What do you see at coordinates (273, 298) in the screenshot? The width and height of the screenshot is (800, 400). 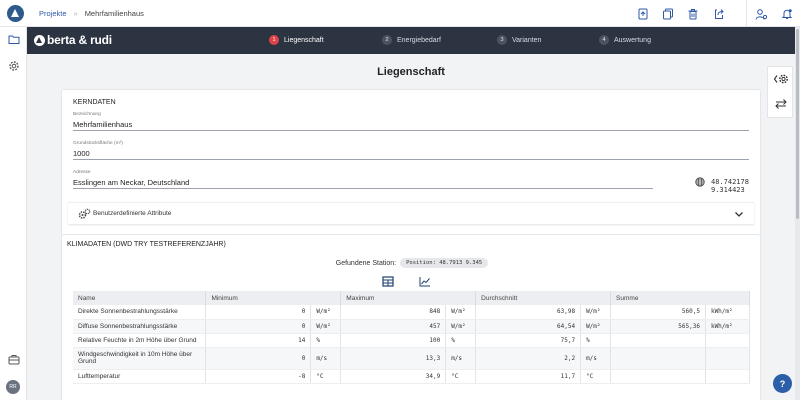 I see `column-header: Minimum` at bounding box center [273, 298].